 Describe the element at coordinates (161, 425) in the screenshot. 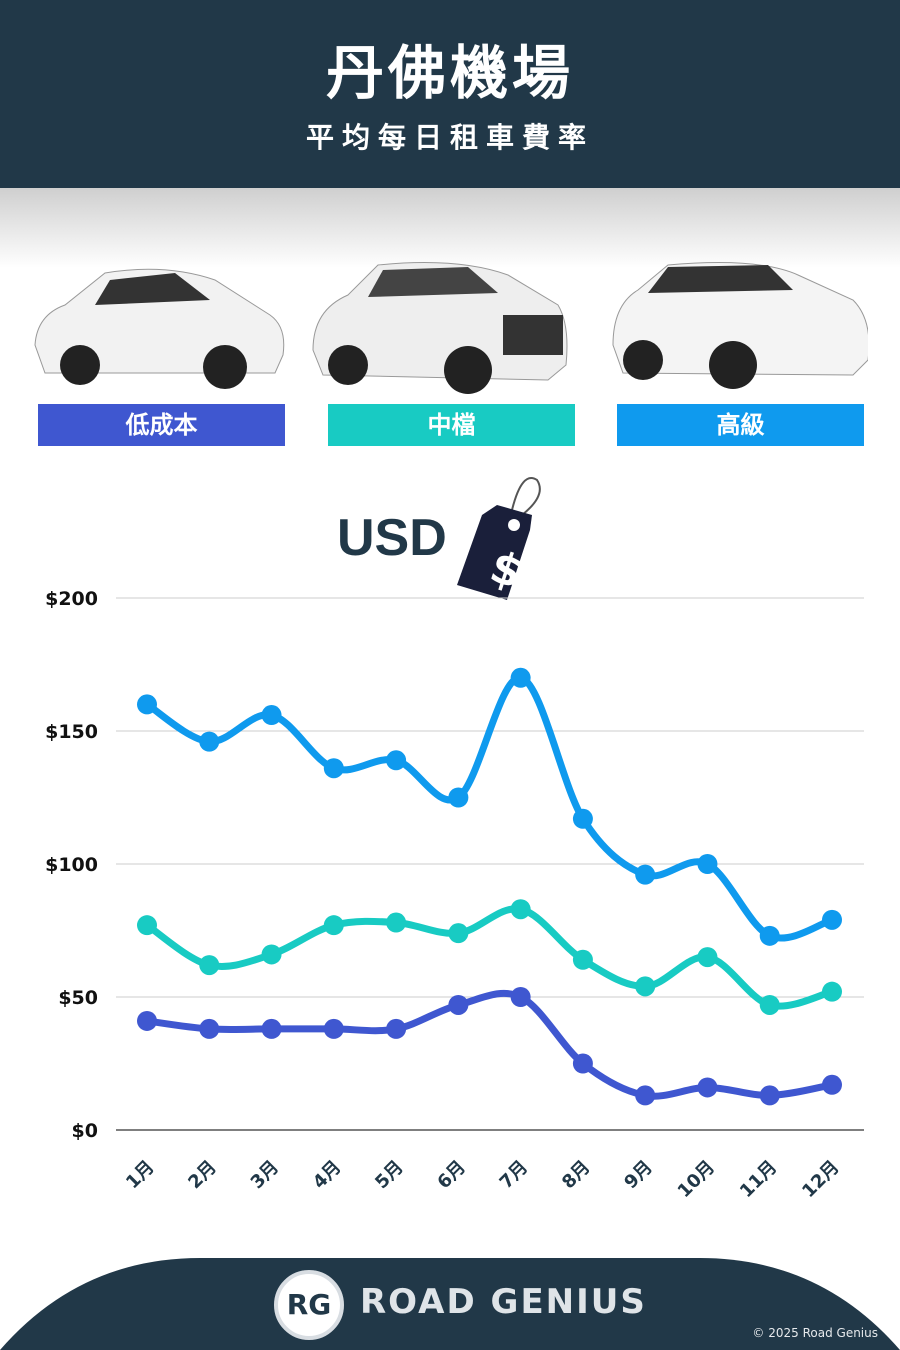

I see `legend-economy: 低成本` at that location.